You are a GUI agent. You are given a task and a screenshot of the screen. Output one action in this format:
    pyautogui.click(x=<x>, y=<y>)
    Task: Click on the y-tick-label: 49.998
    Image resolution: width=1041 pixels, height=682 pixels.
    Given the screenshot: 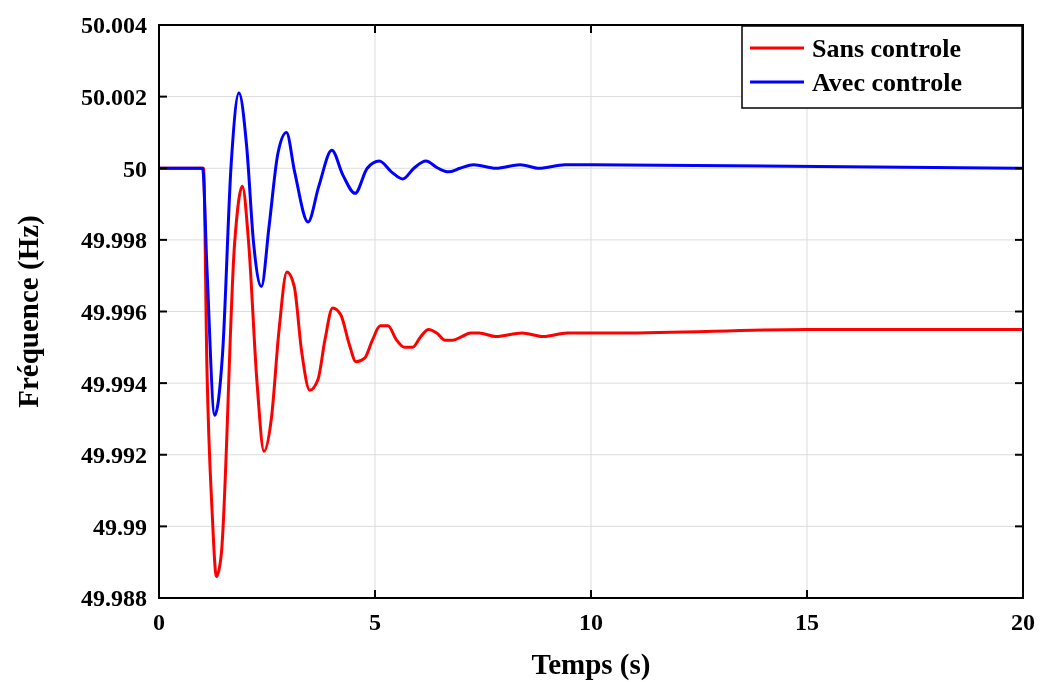 What is the action you would take?
    pyautogui.click(x=114, y=240)
    